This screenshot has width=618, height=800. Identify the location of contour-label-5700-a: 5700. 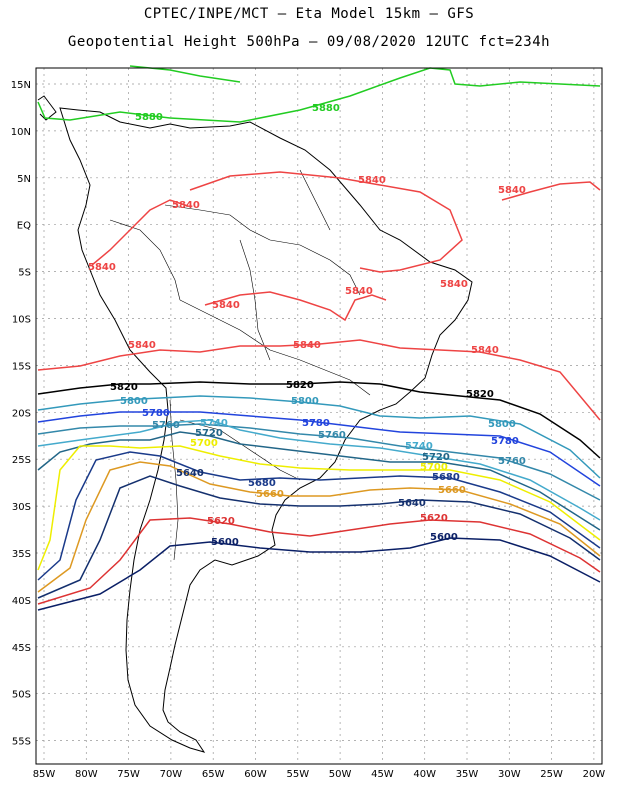
(204, 443).